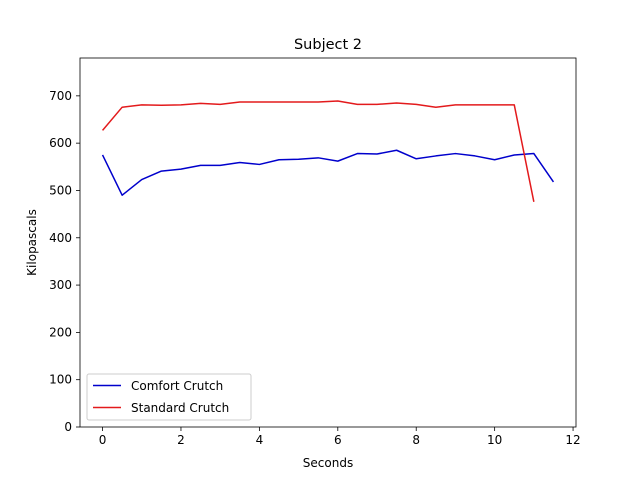 This screenshot has height=480, width=640. Describe the element at coordinates (328, 463) in the screenshot. I see `x-axis-label: Seconds` at that location.